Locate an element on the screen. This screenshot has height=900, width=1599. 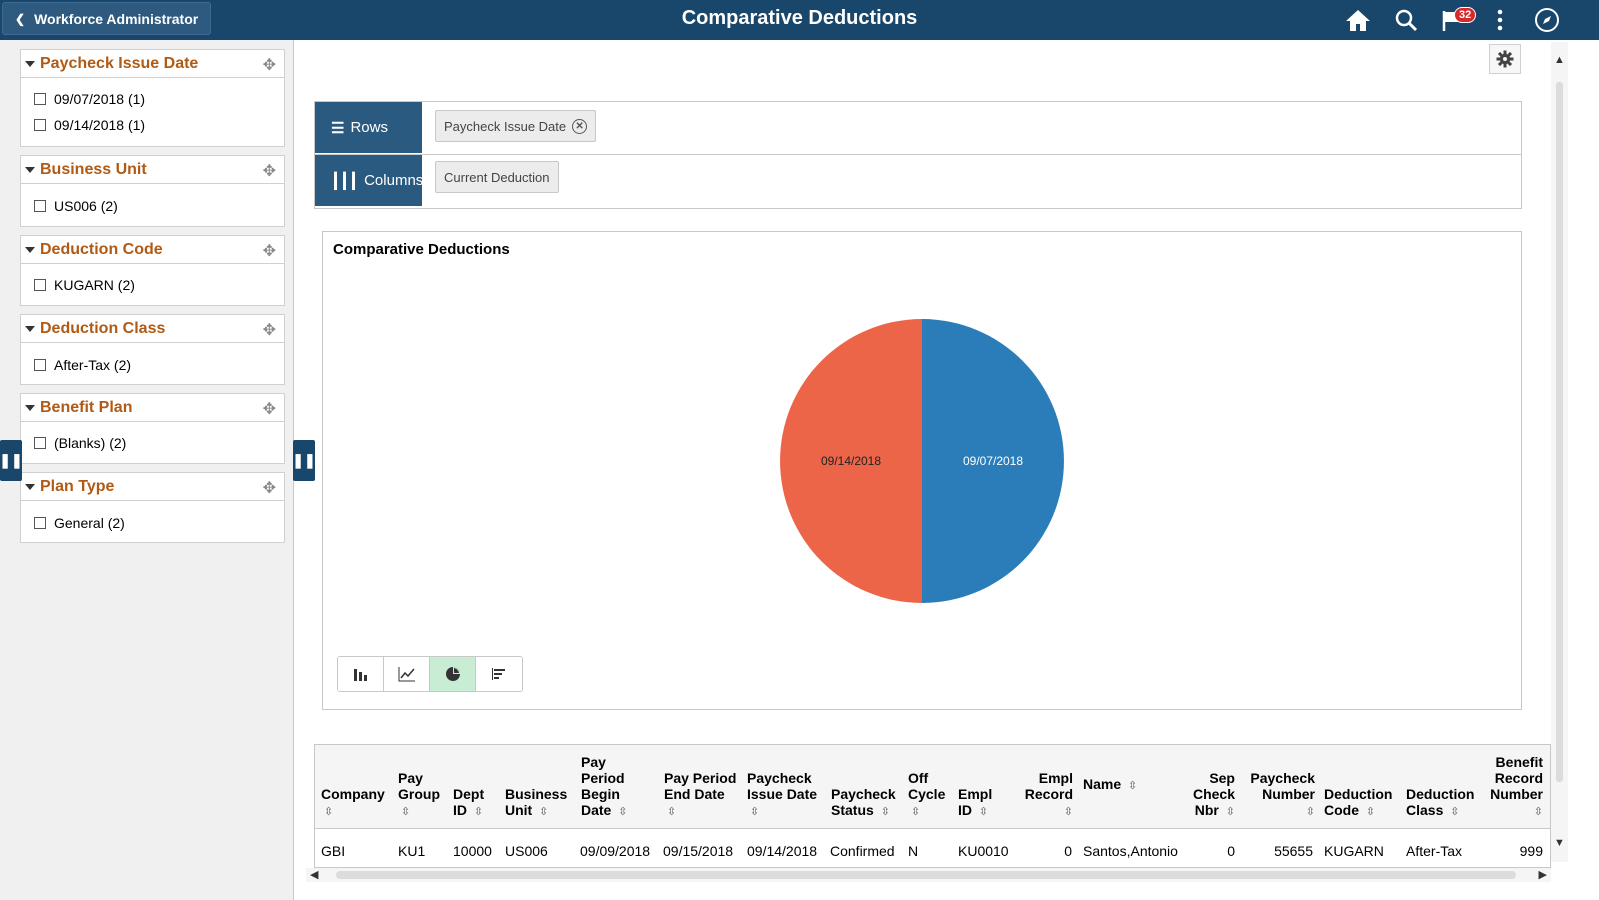
search-icon is located at coordinates (1406, 20).